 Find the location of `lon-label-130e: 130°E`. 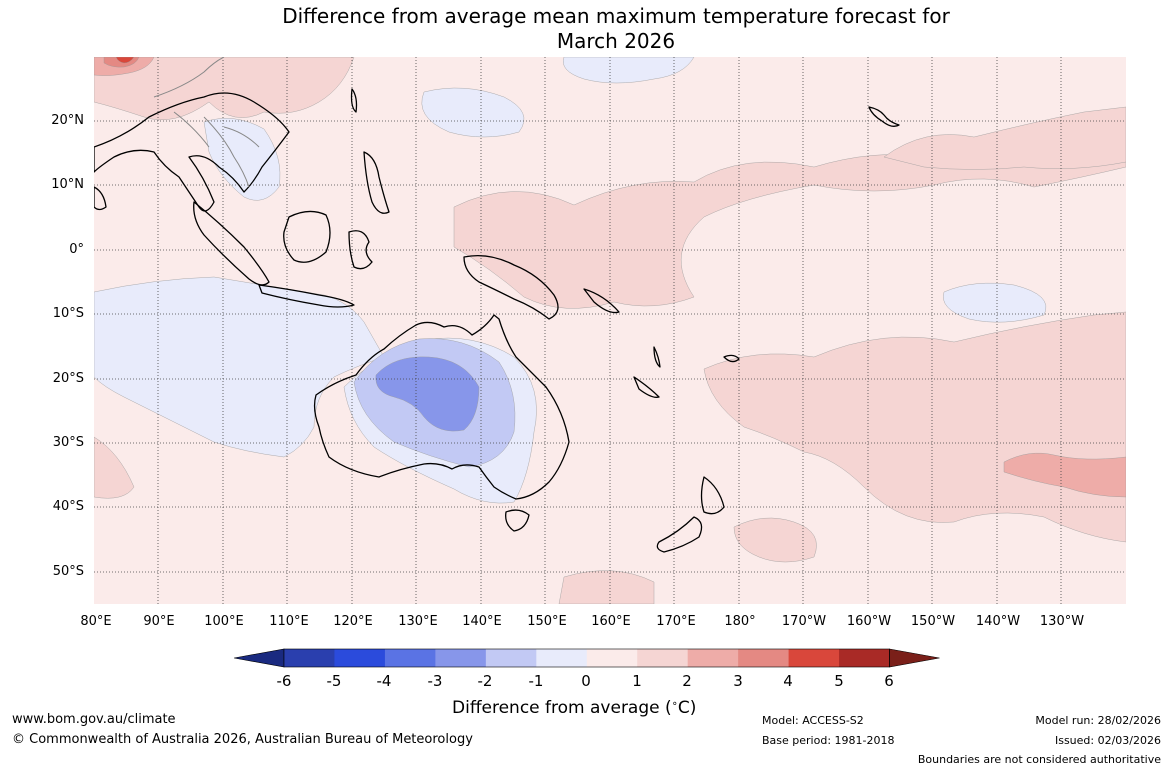

lon-label-130e: 130°E is located at coordinates (418, 621).